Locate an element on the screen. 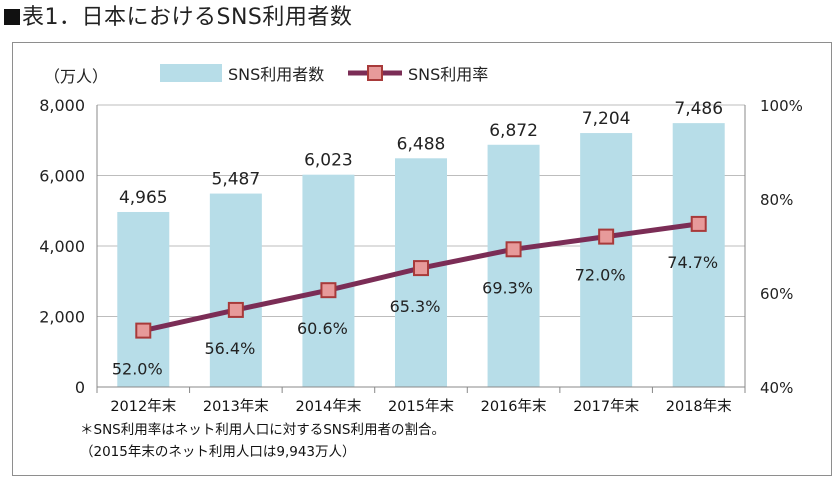 Image resolution: width=840 pixels, height=485 pixels. x-tick-label: 2016年末 is located at coordinates (514, 406).